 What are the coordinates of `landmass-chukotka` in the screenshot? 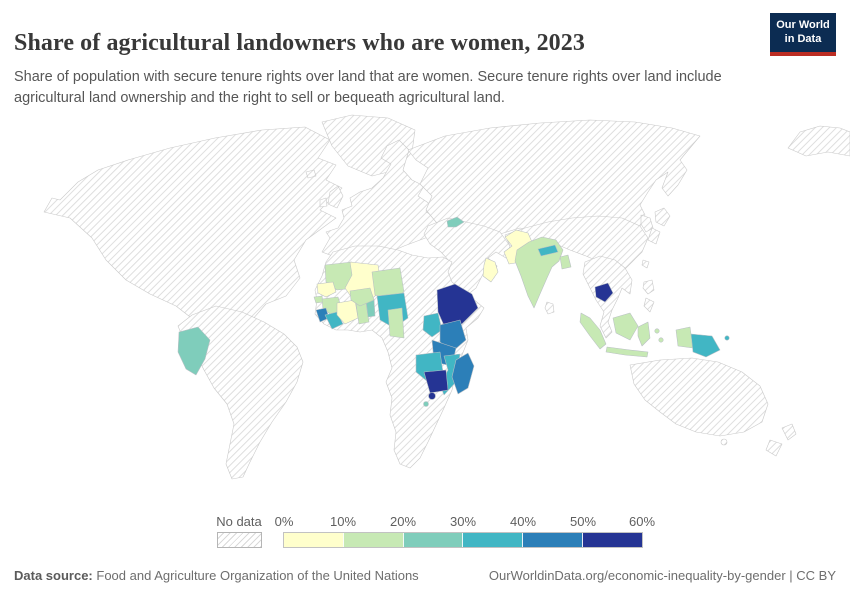 It's located at (818, 141).